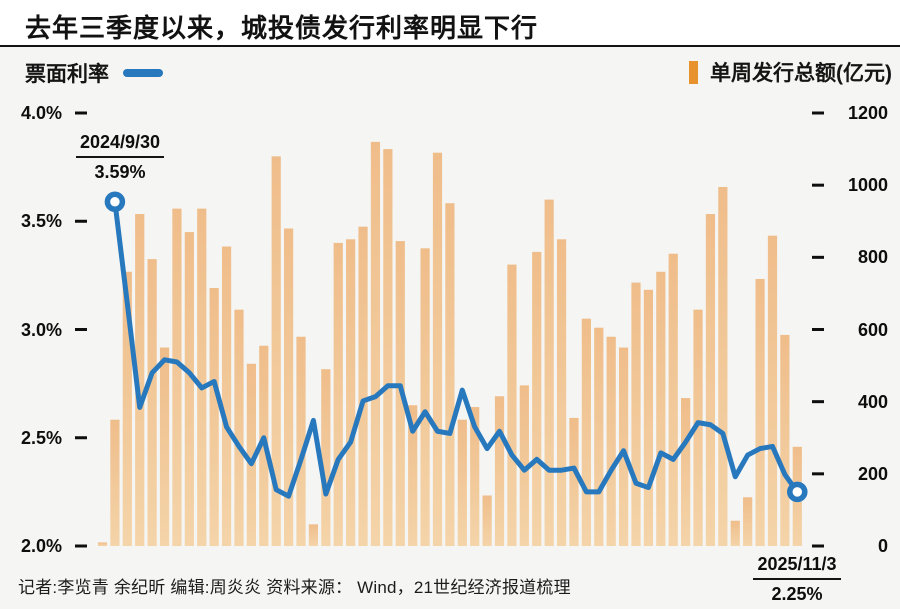  I want to click on right-axis-label: 800, so click(872, 257).